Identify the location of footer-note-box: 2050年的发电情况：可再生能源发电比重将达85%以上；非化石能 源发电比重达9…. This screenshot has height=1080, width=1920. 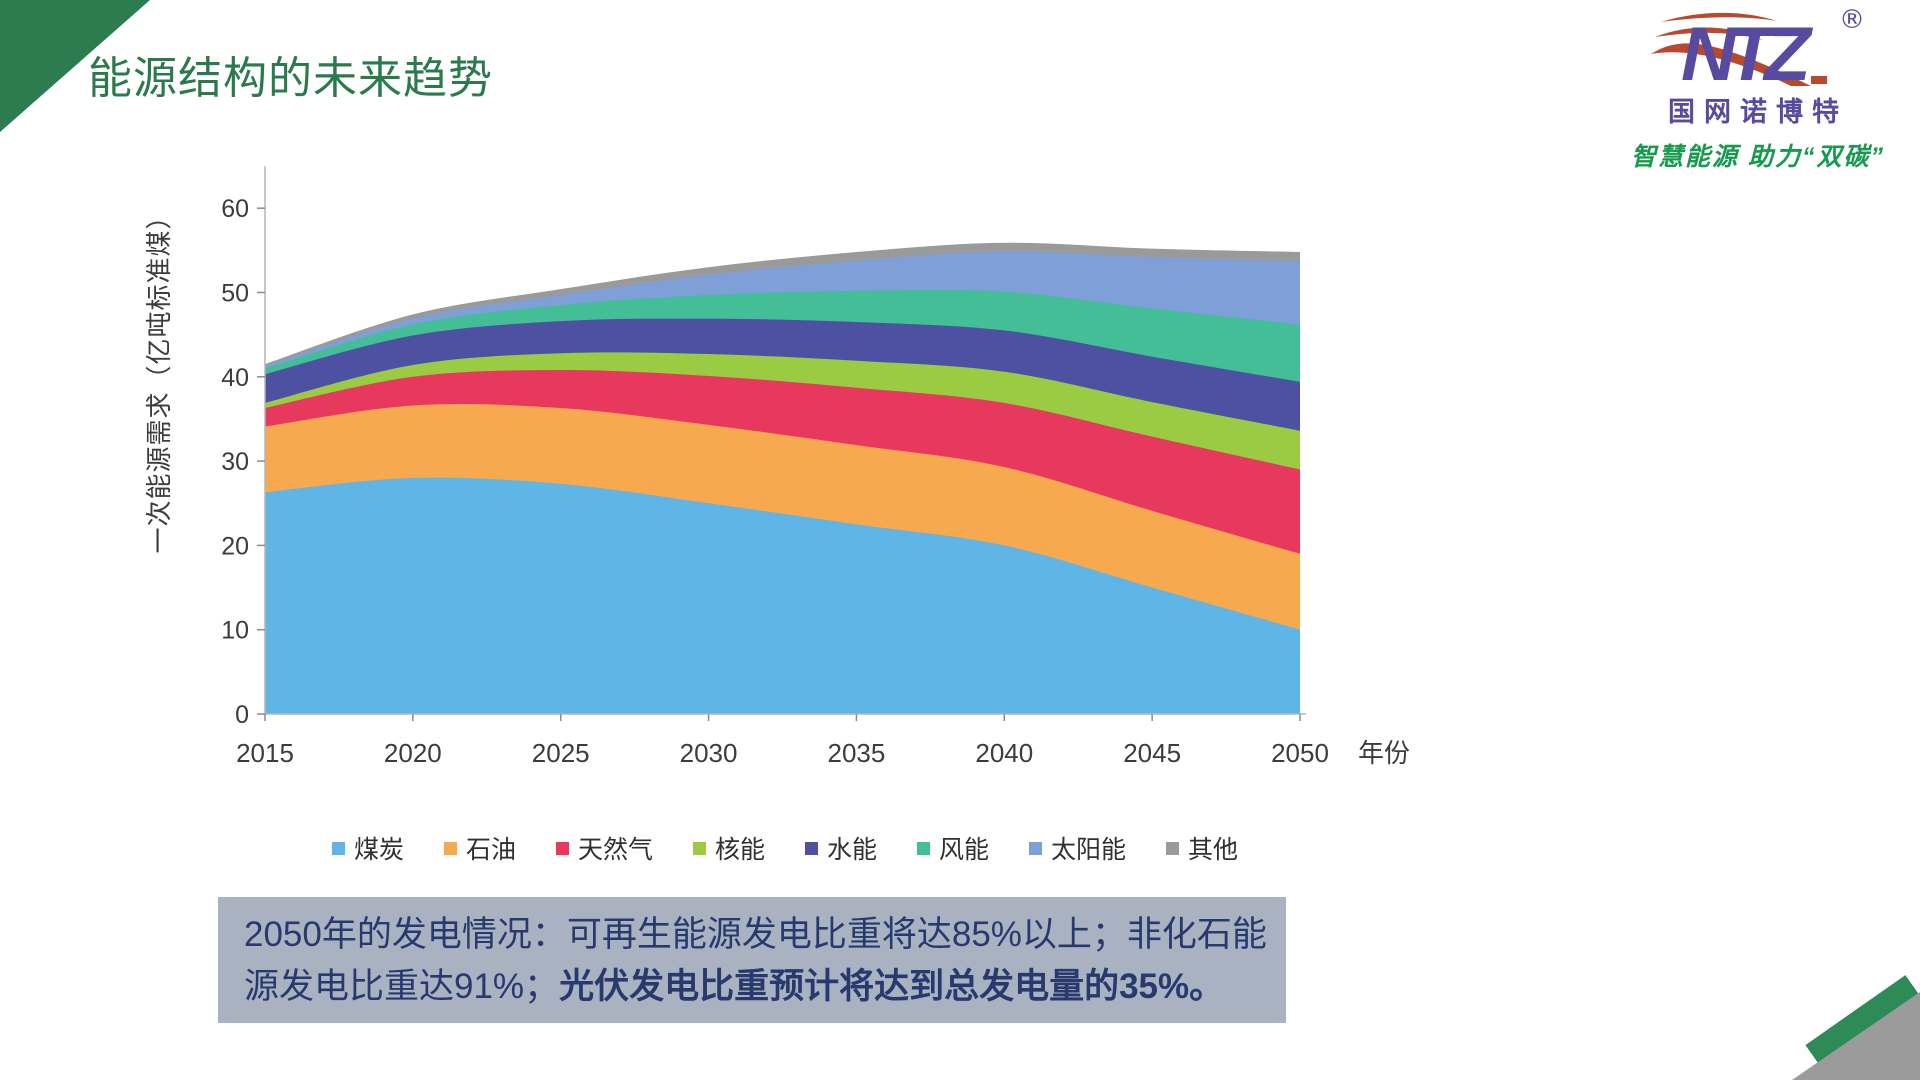
(752, 960).